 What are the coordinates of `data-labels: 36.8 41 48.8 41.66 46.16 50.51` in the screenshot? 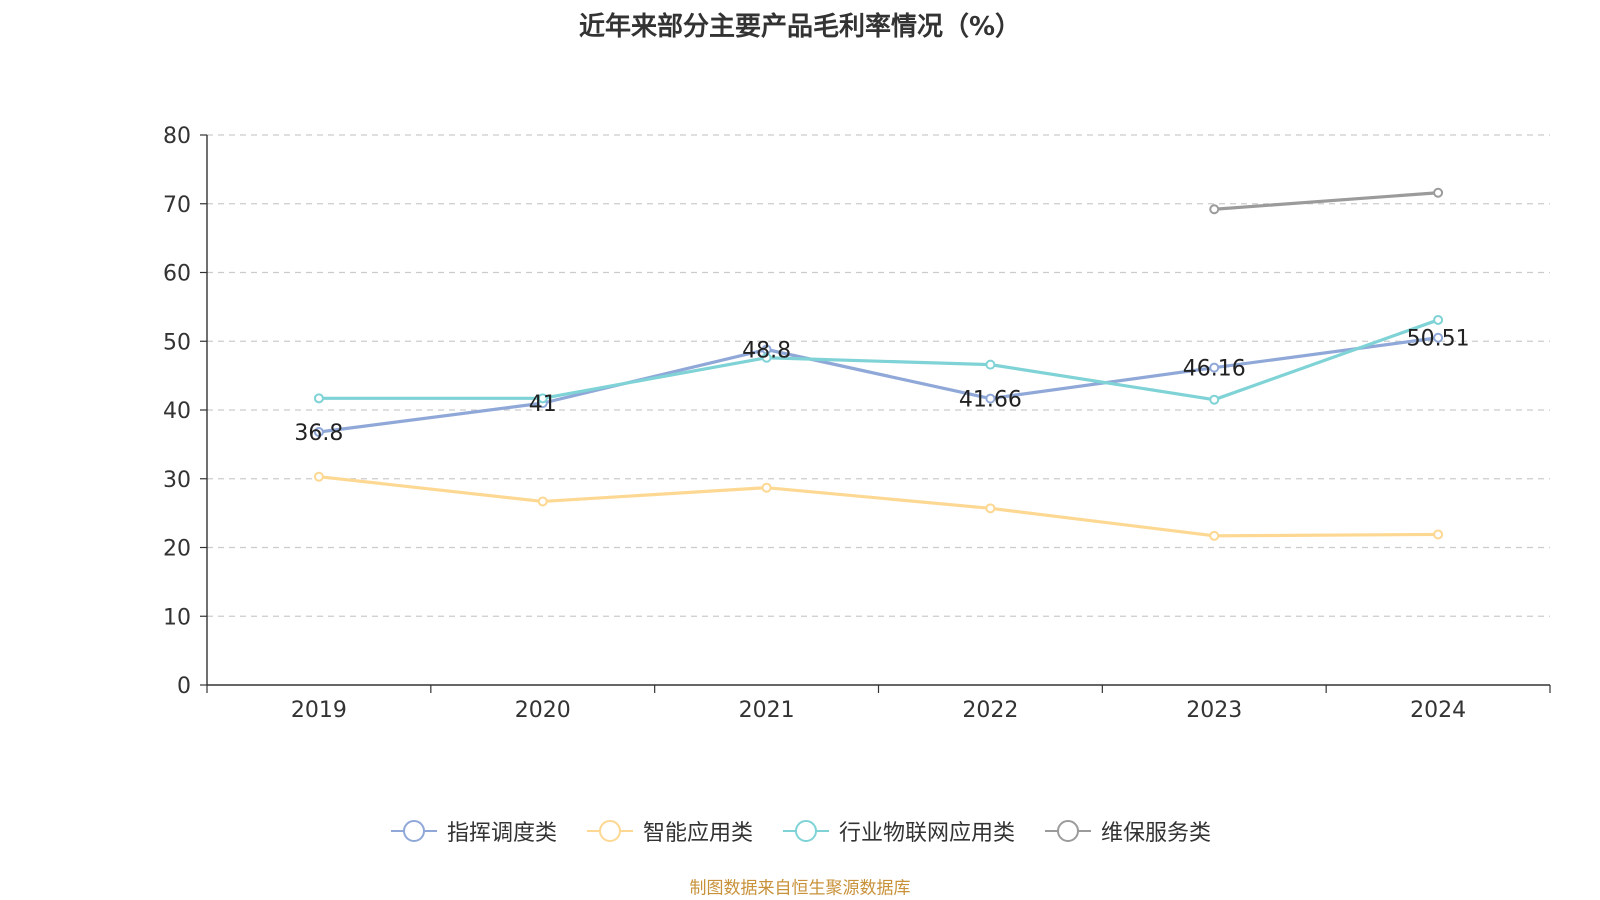 It's located at (881, 386).